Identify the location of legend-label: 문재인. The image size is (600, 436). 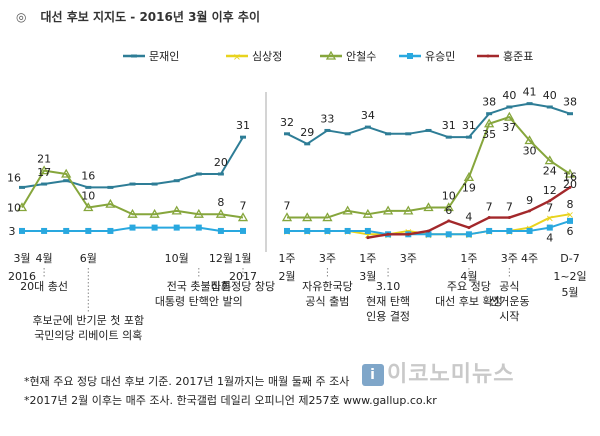
(164, 56).